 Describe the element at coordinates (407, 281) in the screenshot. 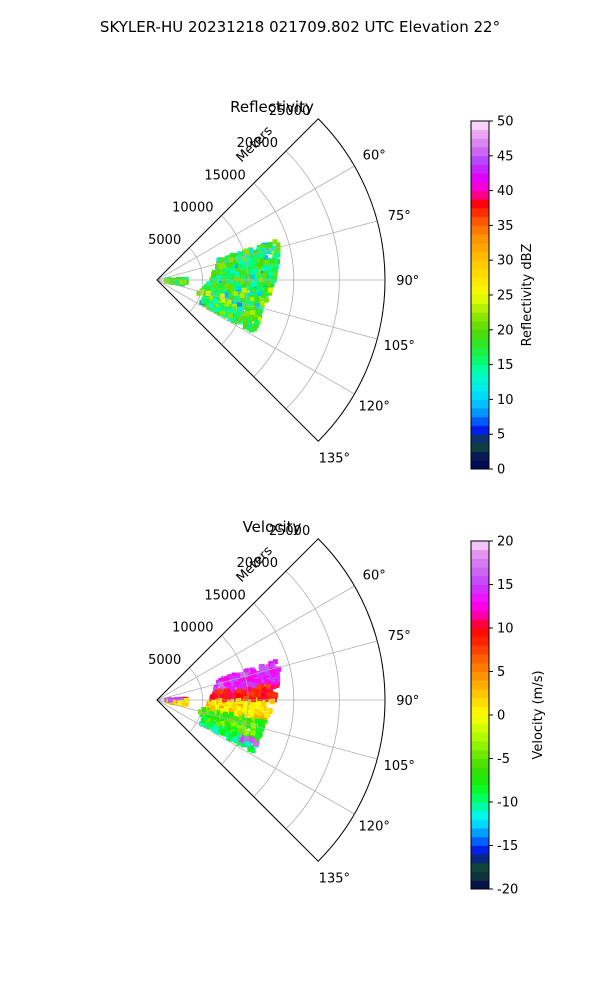

I see `azimuth-tick-label: 90°` at that location.